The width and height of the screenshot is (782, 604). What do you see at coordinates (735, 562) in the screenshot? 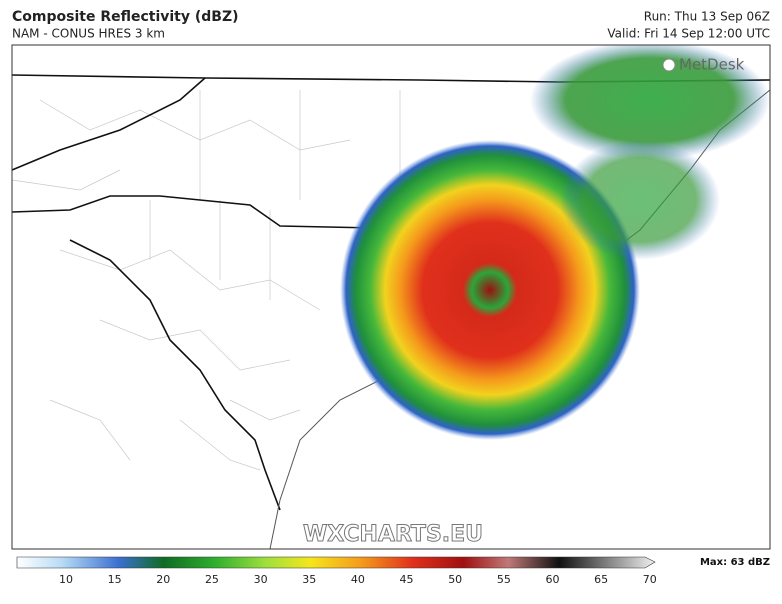
I see `max-label: Max: 63 dBZ` at bounding box center [735, 562].